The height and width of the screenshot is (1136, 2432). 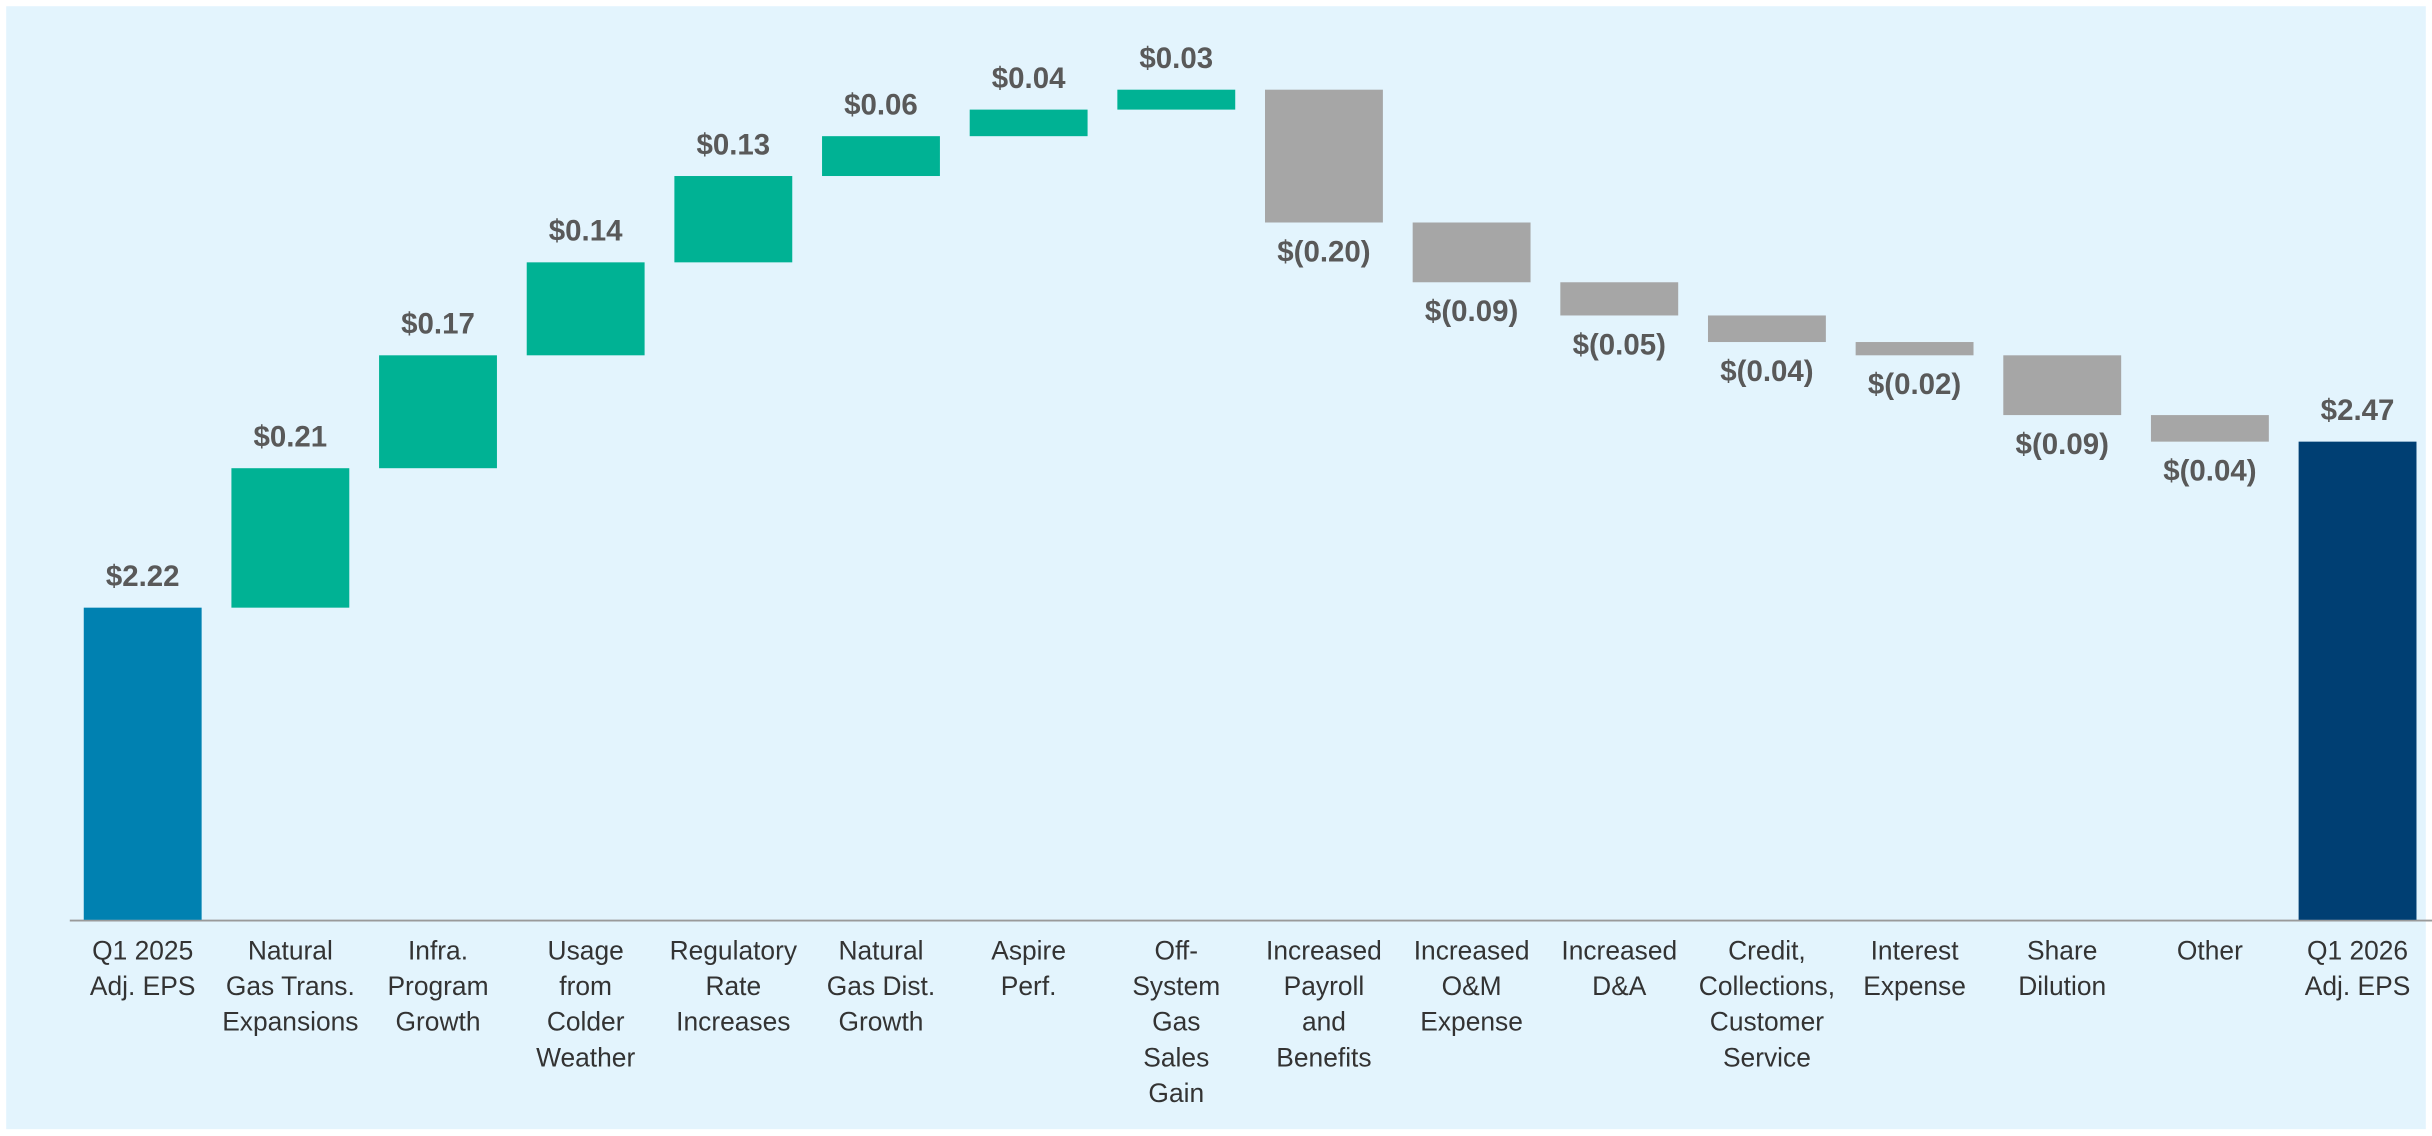 I want to click on value-label: $(0.05), so click(x=1619, y=344).